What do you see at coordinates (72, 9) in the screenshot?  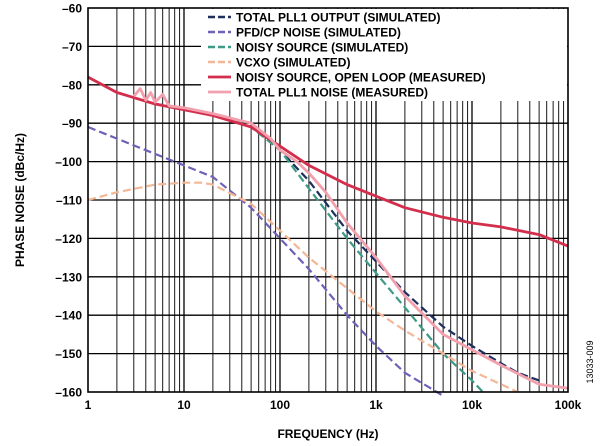 I see `y-tick-label: –60` at bounding box center [72, 9].